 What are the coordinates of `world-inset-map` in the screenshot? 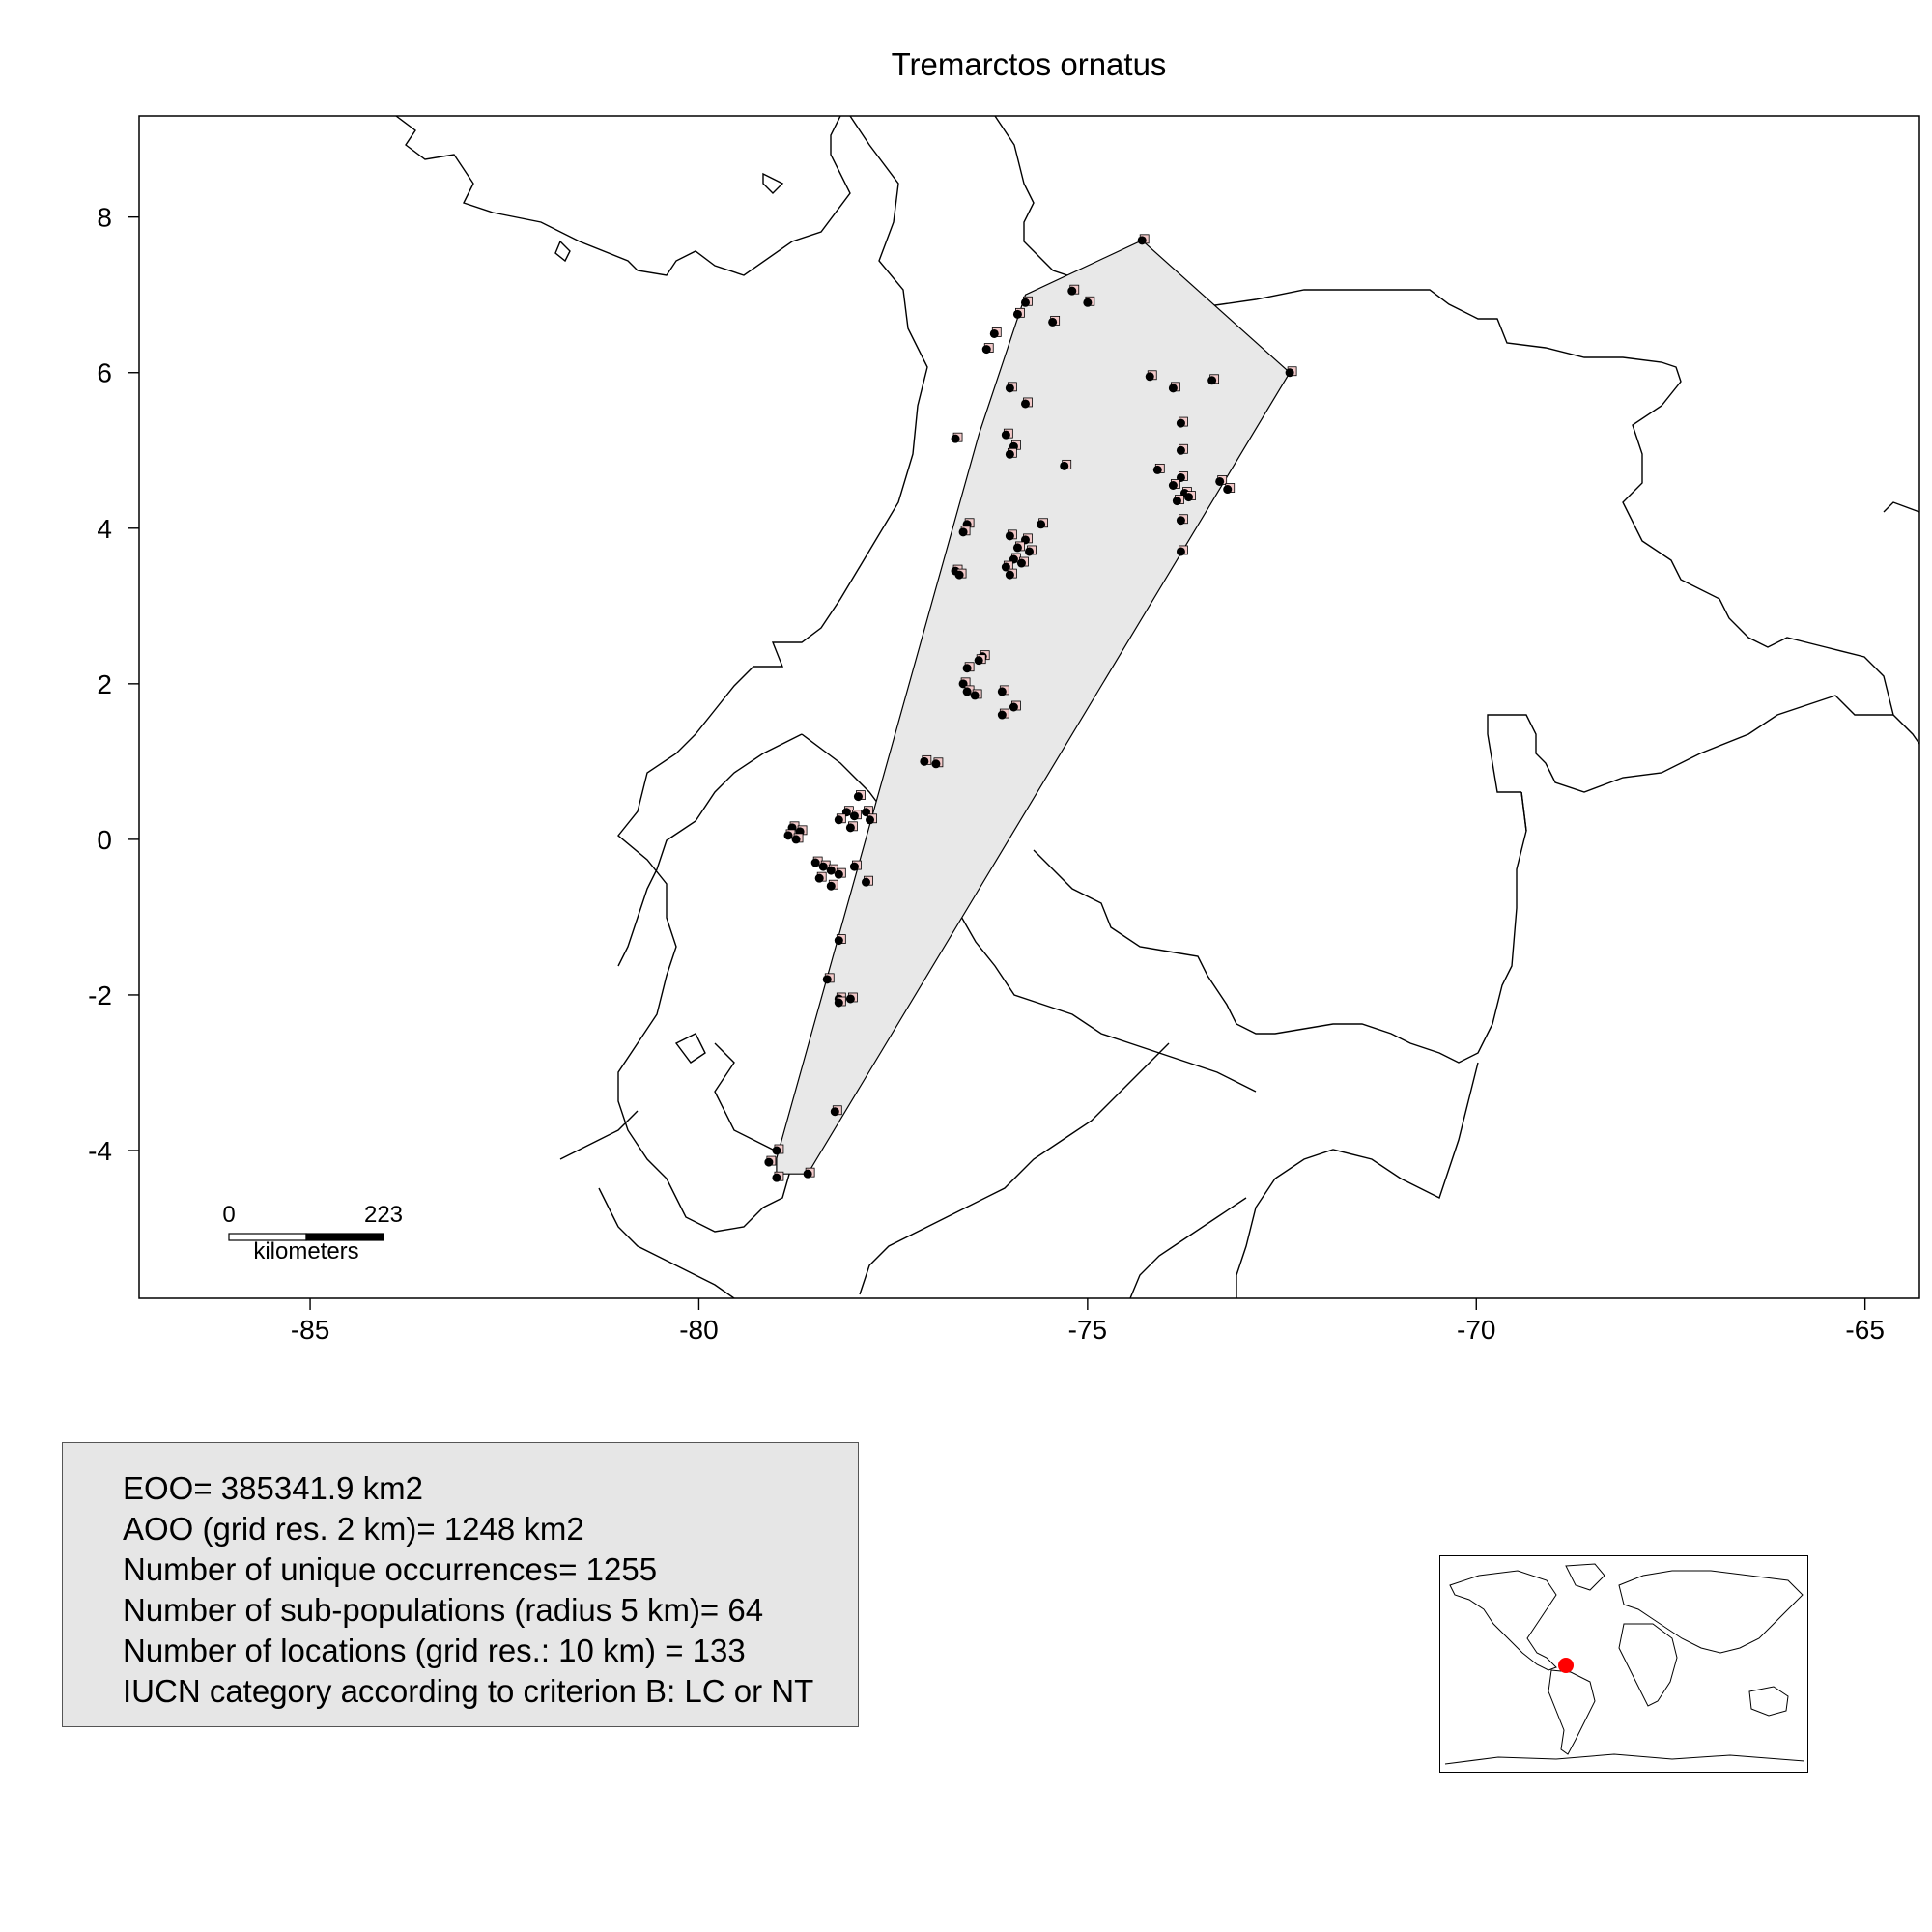 It's located at (1623, 1664).